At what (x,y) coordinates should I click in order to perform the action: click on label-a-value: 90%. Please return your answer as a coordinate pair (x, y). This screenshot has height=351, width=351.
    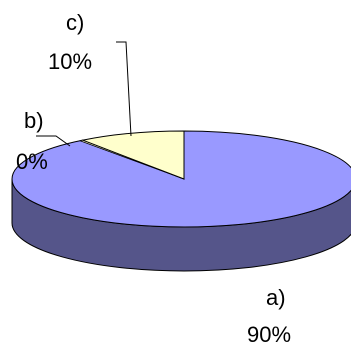
    Looking at the image, I should click on (269, 334).